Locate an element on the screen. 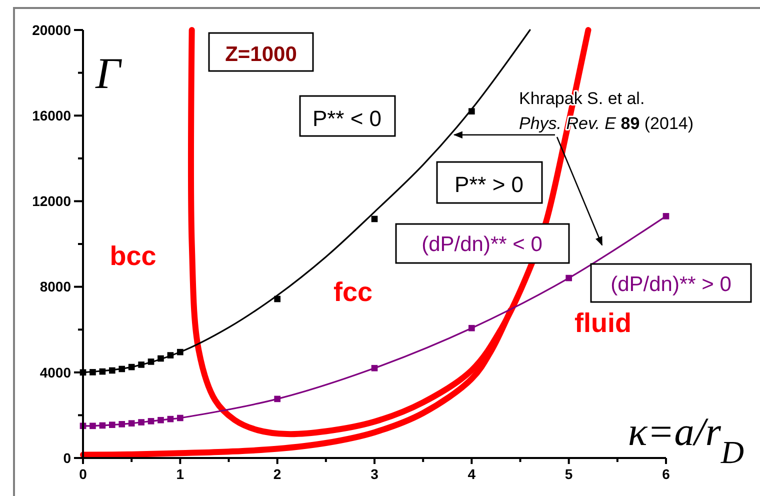  y-axis-title: Γ is located at coordinates (108, 73).